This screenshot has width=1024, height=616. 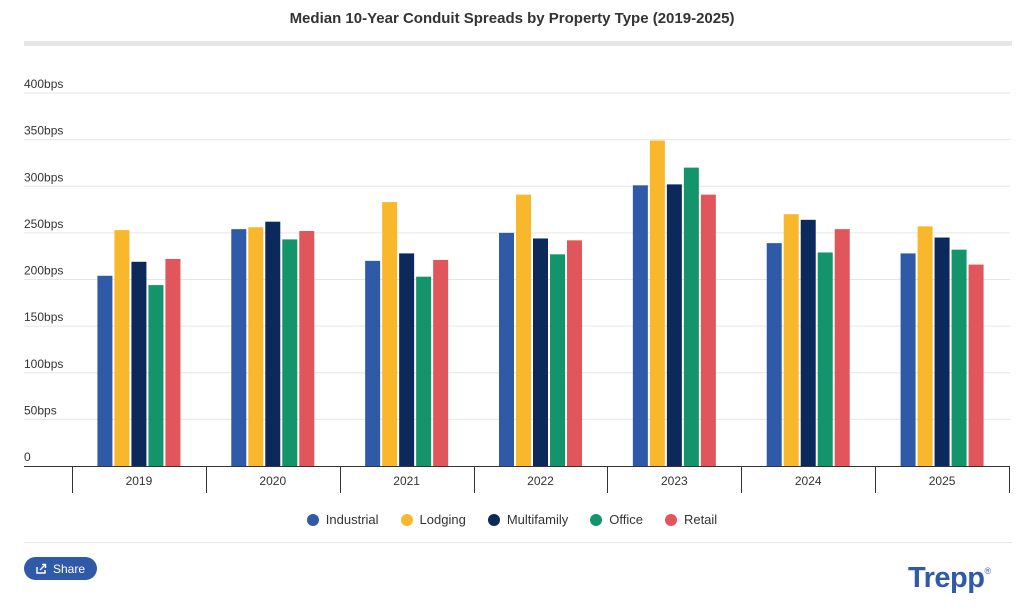 I want to click on y-tick-label: 200bps, so click(x=43, y=271).